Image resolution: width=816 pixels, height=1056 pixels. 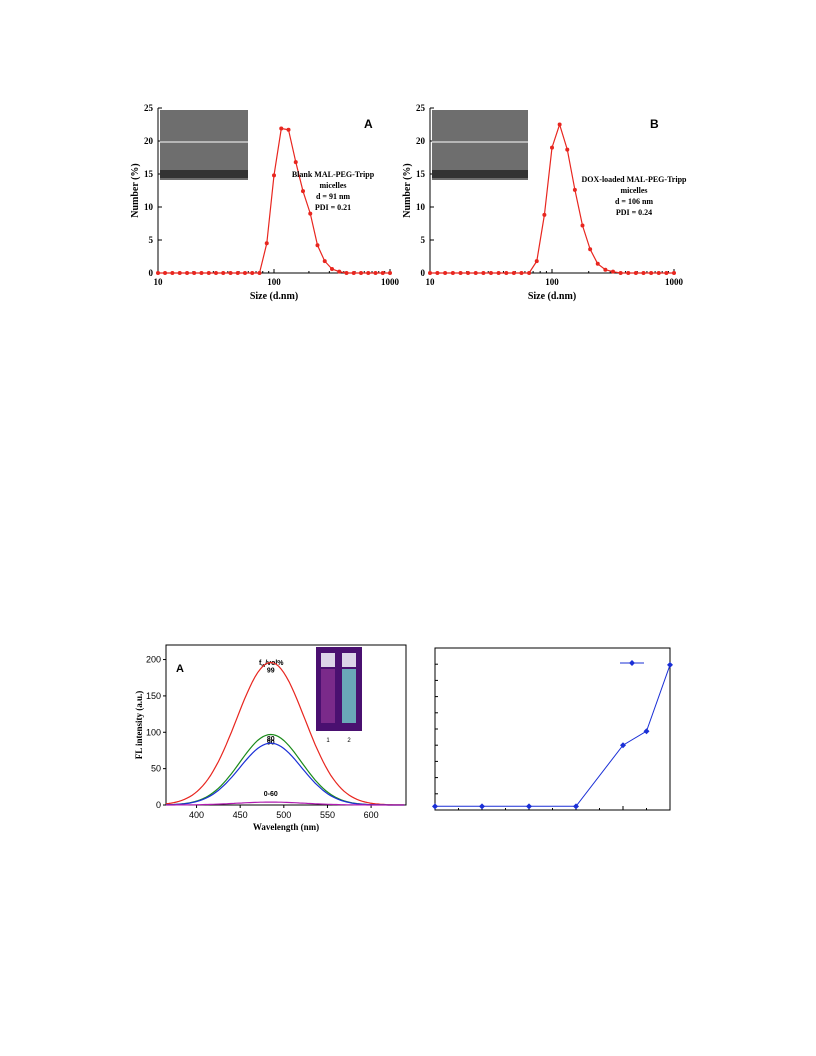 What do you see at coordinates (204, 145) in the screenshot?
I see `tem-inset-background` at bounding box center [204, 145].